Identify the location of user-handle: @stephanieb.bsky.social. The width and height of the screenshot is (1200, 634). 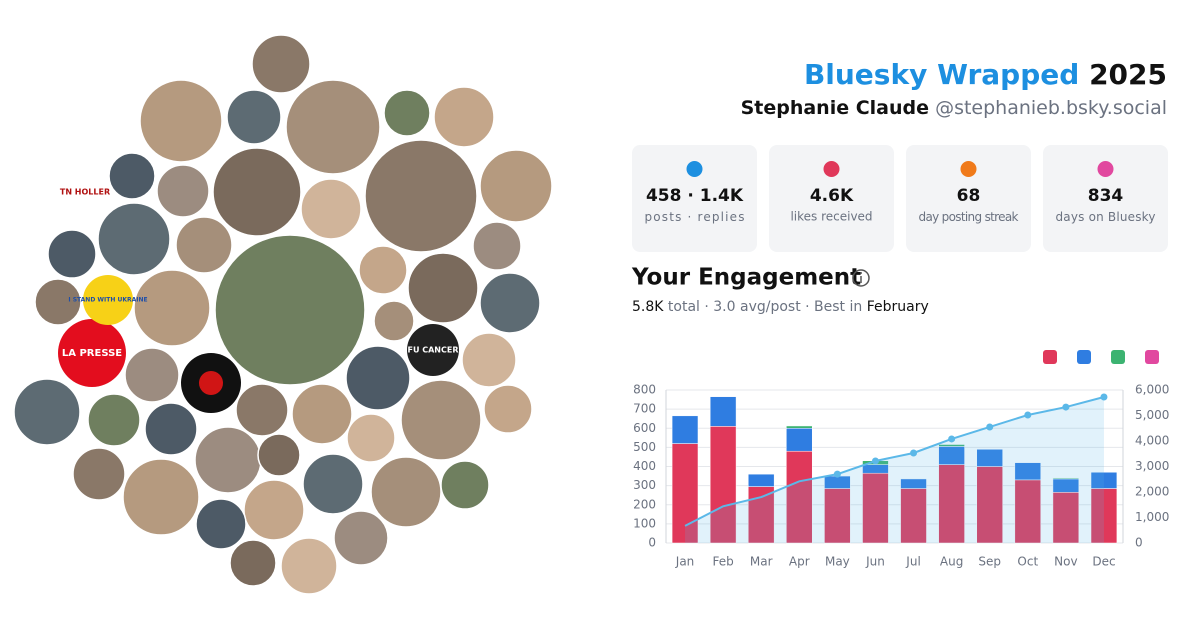
(1051, 108).